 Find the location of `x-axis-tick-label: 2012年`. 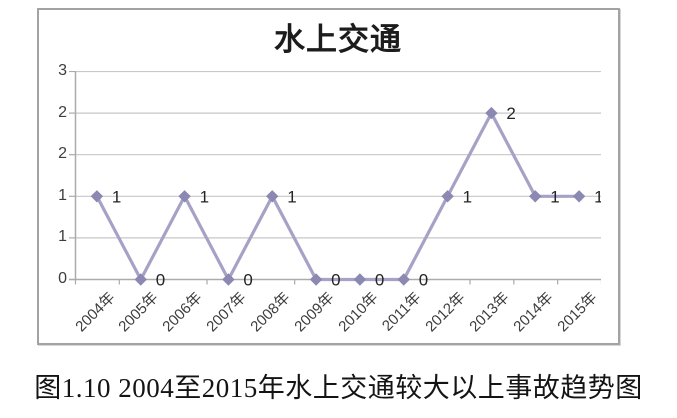

x-axis-tick-label: 2012年 is located at coordinates (445, 312).